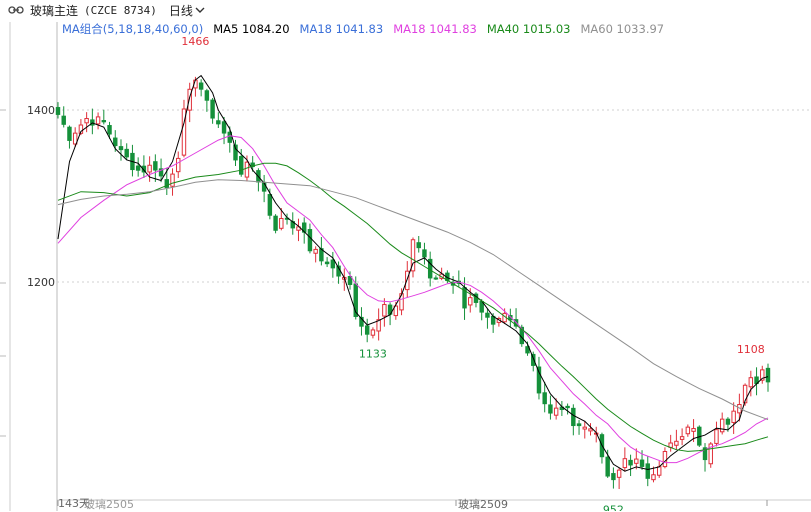 Image resolution: width=811 pixels, height=512 pixels. What do you see at coordinates (5, 265) in the screenshot?
I see `left-scroll-handle` at bounding box center [5, 265].